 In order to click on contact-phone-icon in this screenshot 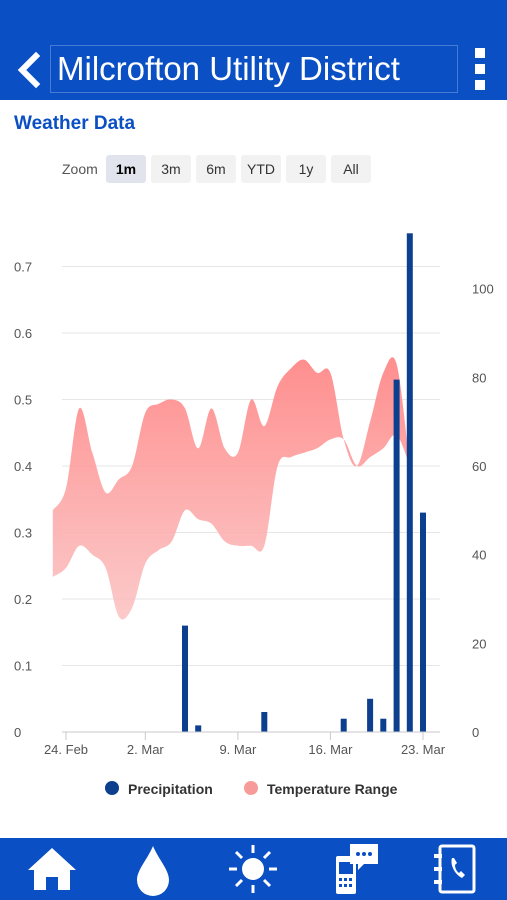, I will do `click(456, 869)`.